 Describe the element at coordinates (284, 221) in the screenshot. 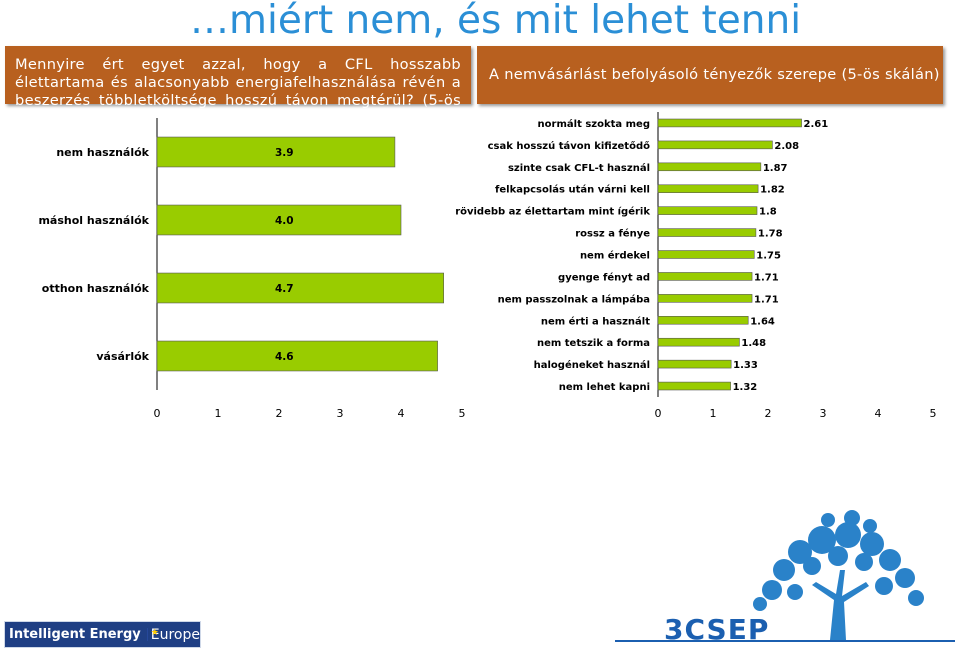

I see `data-label: 4.0` at that location.